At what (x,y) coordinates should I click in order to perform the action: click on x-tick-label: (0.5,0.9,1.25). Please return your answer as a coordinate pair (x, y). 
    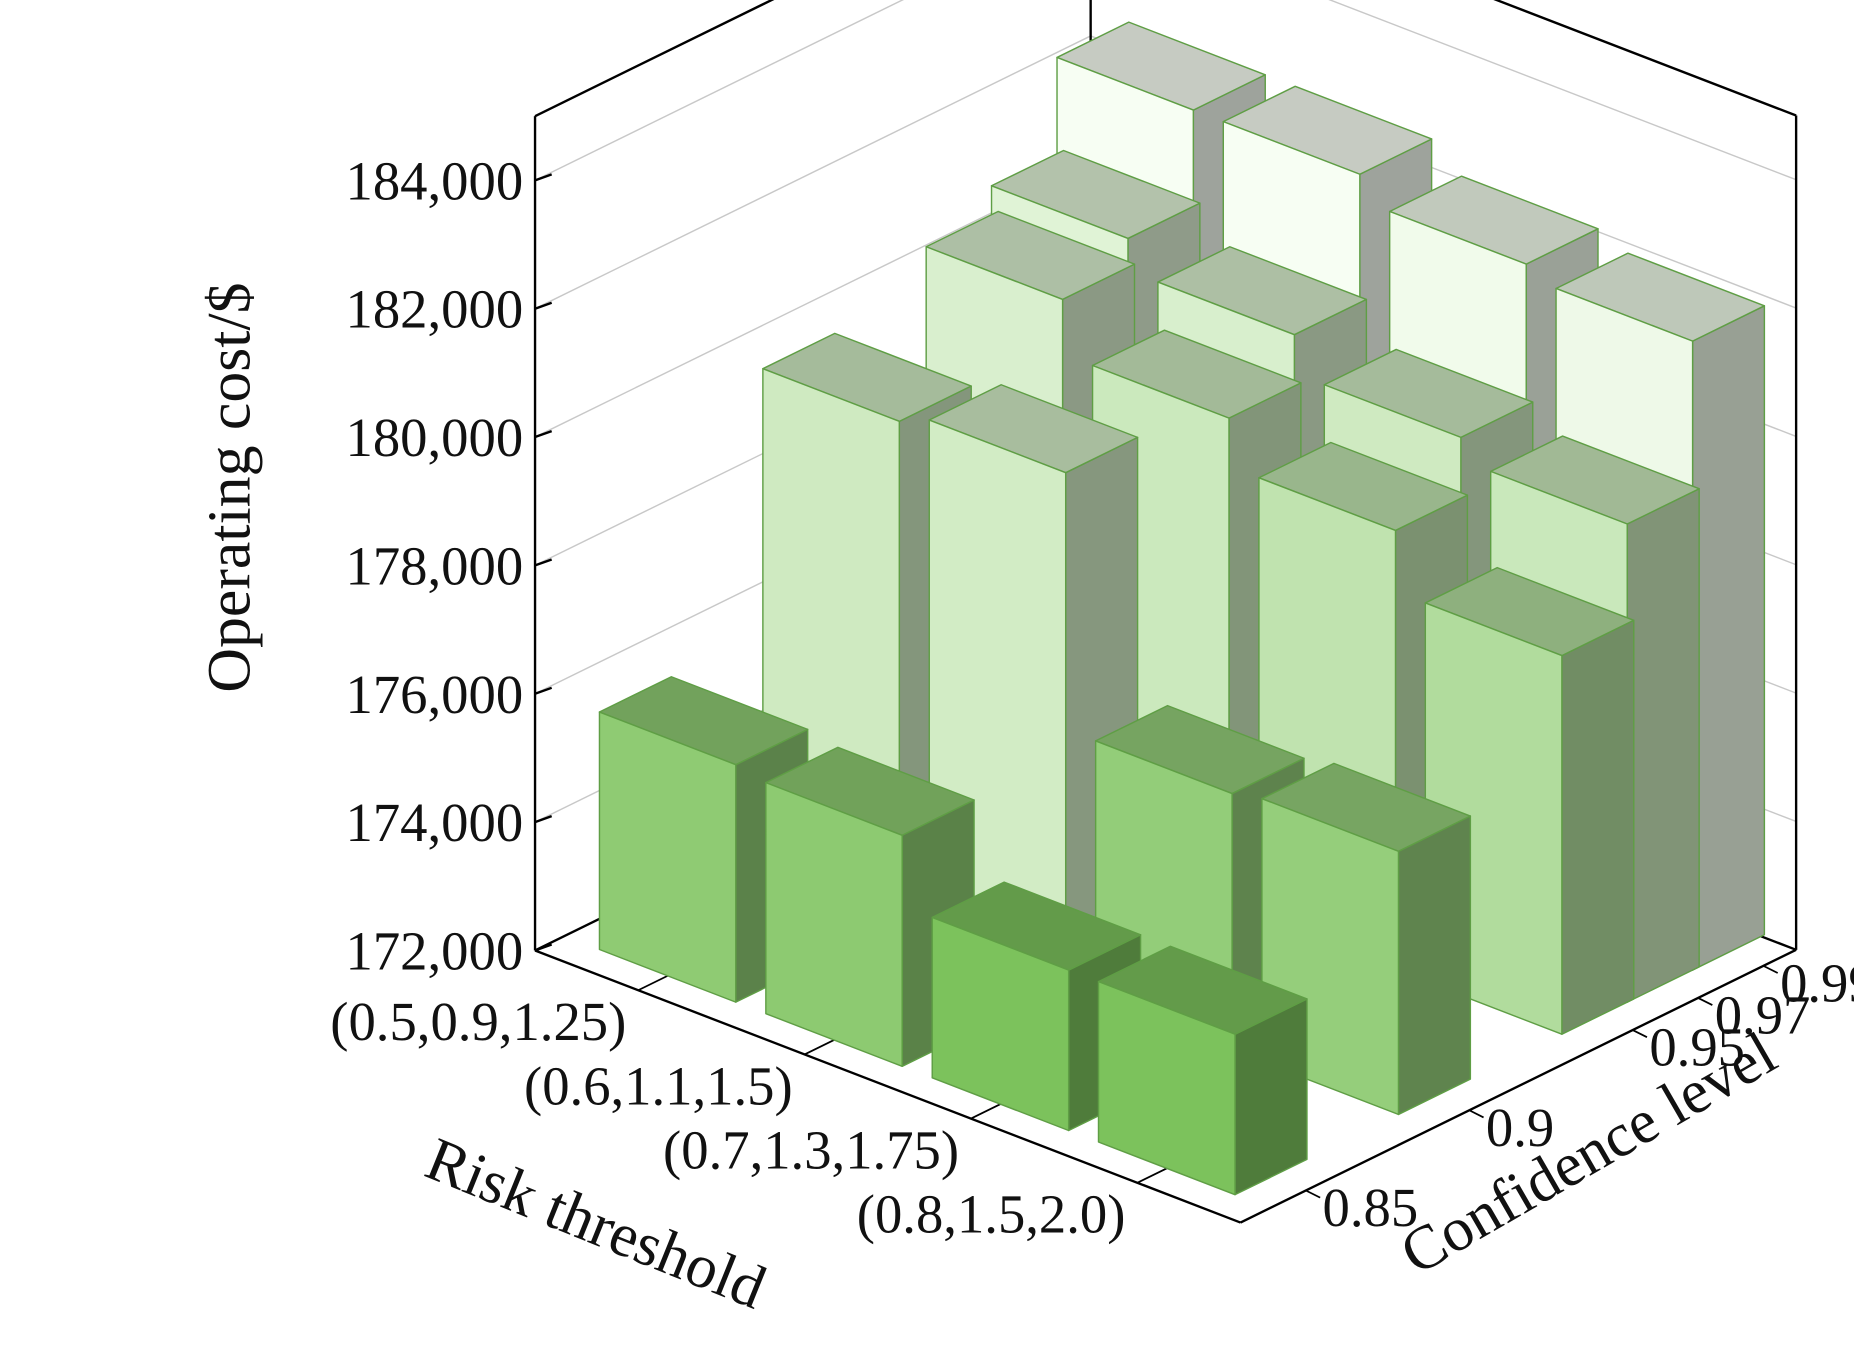
    Looking at the image, I should click on (478, 1021).